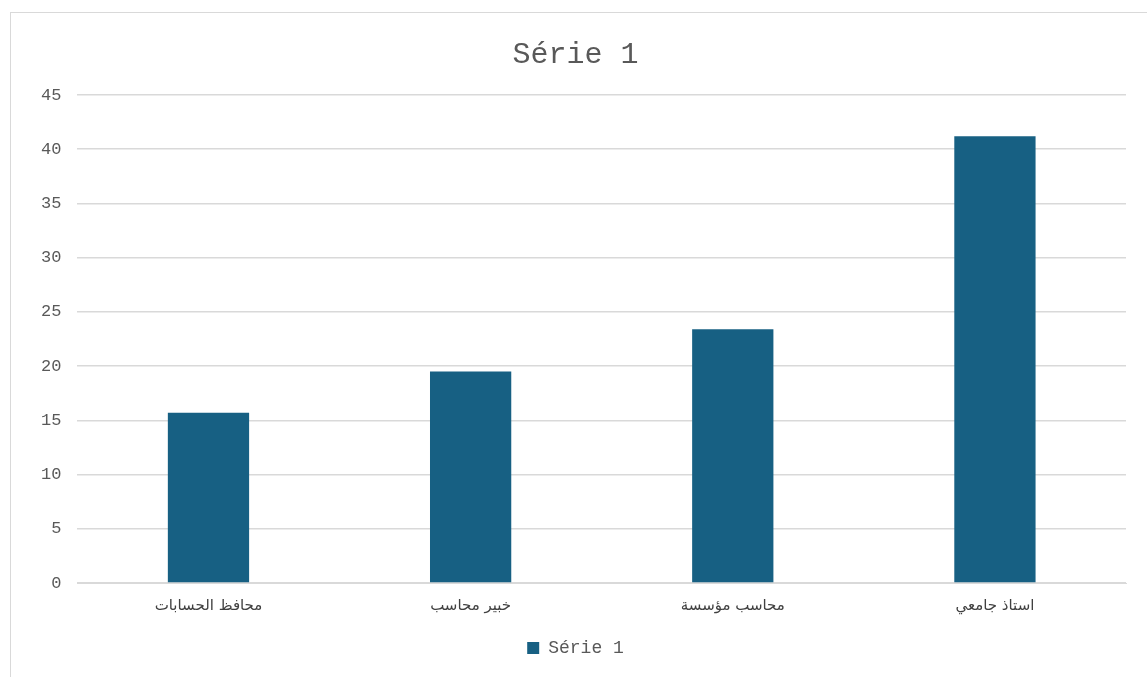 Image resolution: width=1147 pixels, height=677 pixels. What do you see at coordinates (586, 647) in the screenshot?
I see `legend-label: Série 1` at bounding box center [586, 647].